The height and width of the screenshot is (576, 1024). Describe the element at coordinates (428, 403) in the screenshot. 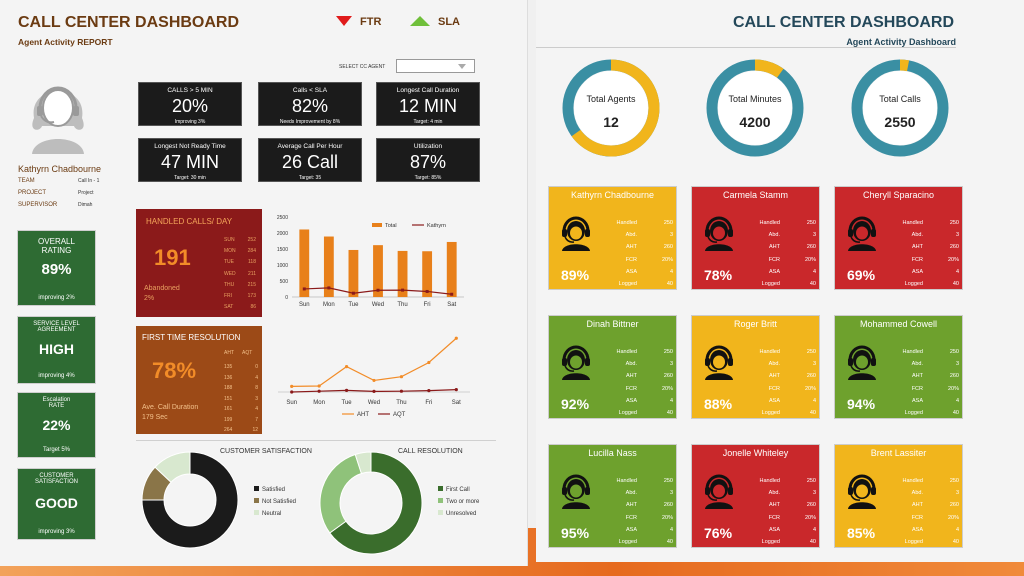

I see `x-tick-label: Fri` at that location.